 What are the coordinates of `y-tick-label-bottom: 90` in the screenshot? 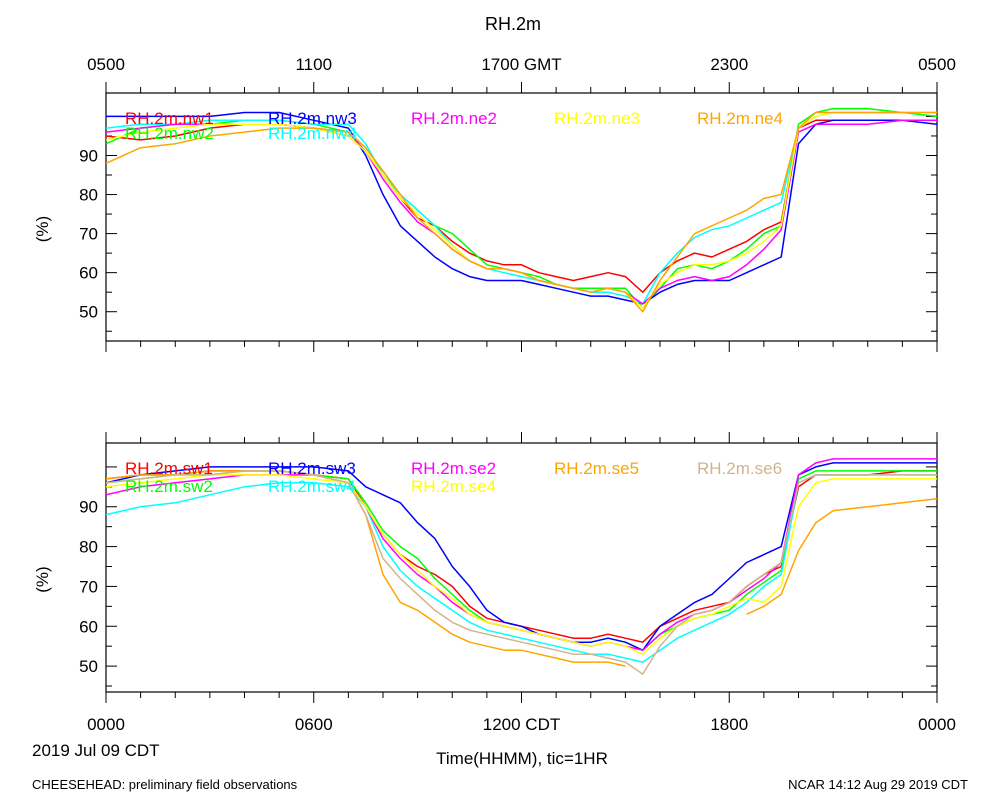 It's located at (88, 507).